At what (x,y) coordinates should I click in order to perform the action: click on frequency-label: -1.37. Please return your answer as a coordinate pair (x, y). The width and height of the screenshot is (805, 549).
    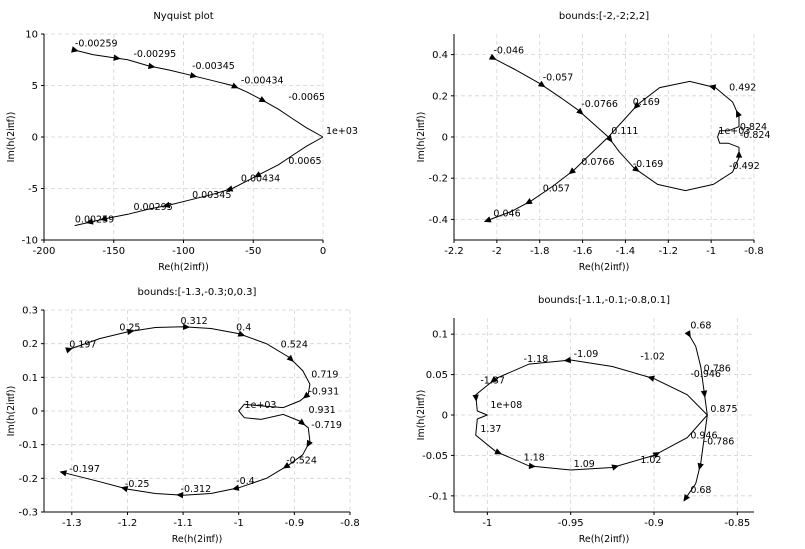
    Looking at the image, I should click on (492, 381).